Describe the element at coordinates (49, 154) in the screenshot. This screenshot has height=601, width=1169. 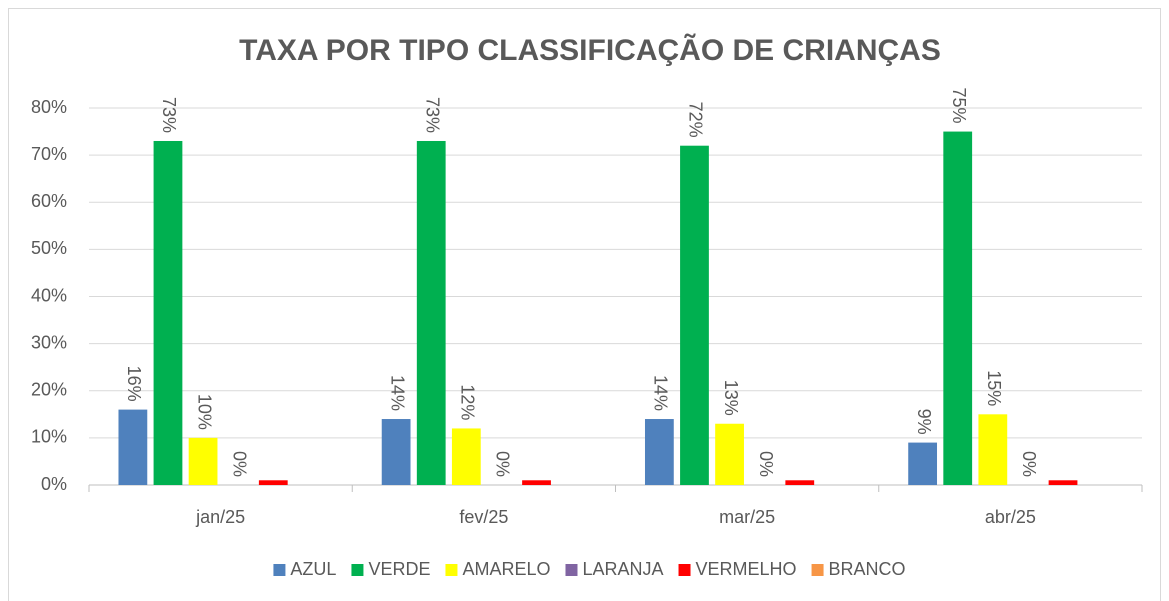
I see `y-tick-label: 70%` at that location.